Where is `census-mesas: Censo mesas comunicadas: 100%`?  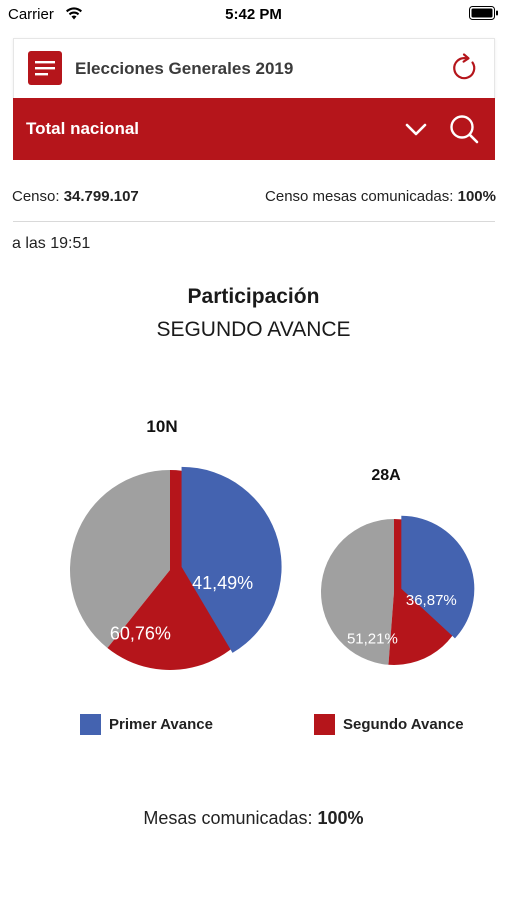
census-mesas: Censo mesas comunicadas: 100% is located at coordinates (380, 196).